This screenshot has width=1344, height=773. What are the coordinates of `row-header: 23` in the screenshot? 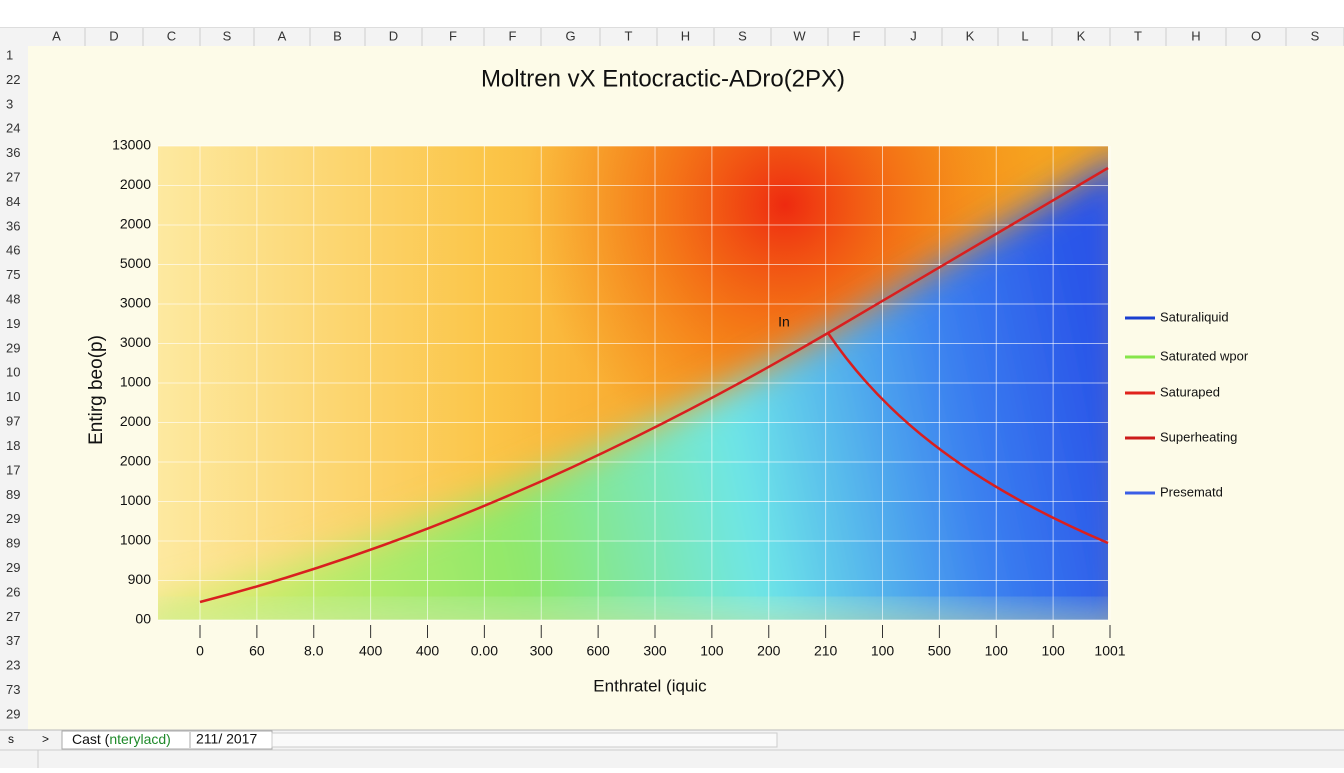 It's located at (13, 665).